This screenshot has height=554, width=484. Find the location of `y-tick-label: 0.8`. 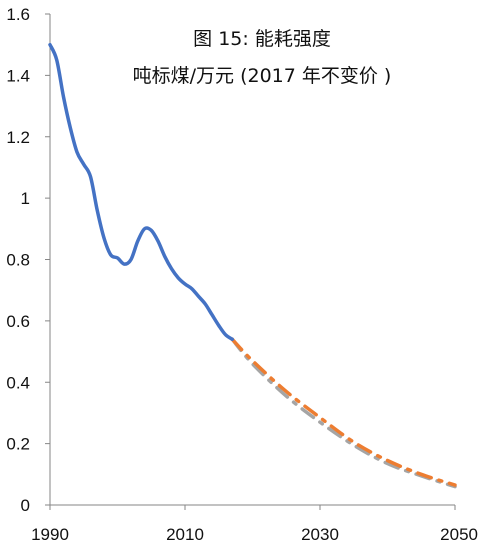

y-tick-label: 0.8 is located at coordinates (18, 260).